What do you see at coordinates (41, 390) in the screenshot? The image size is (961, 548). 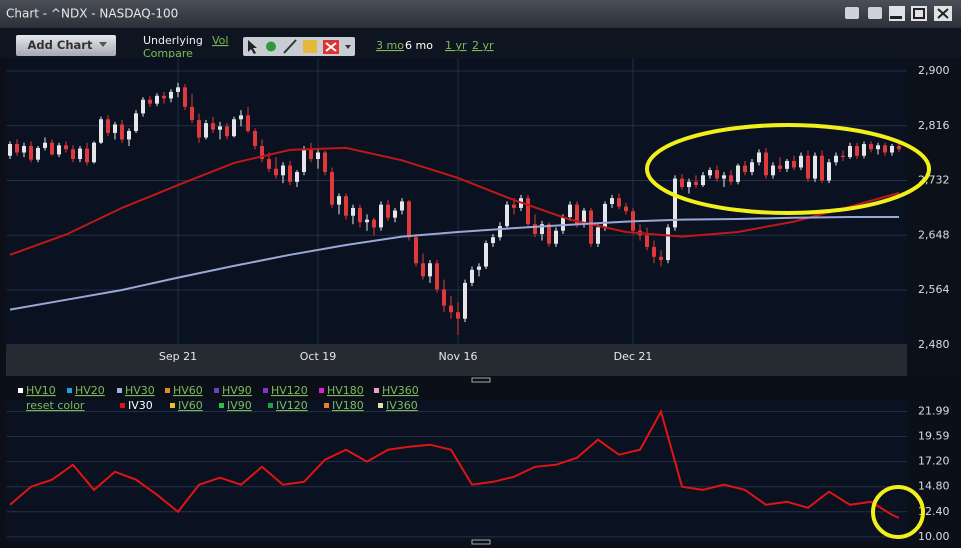 I see `legend-toggle: HV10` at bounding box center [41, 390].